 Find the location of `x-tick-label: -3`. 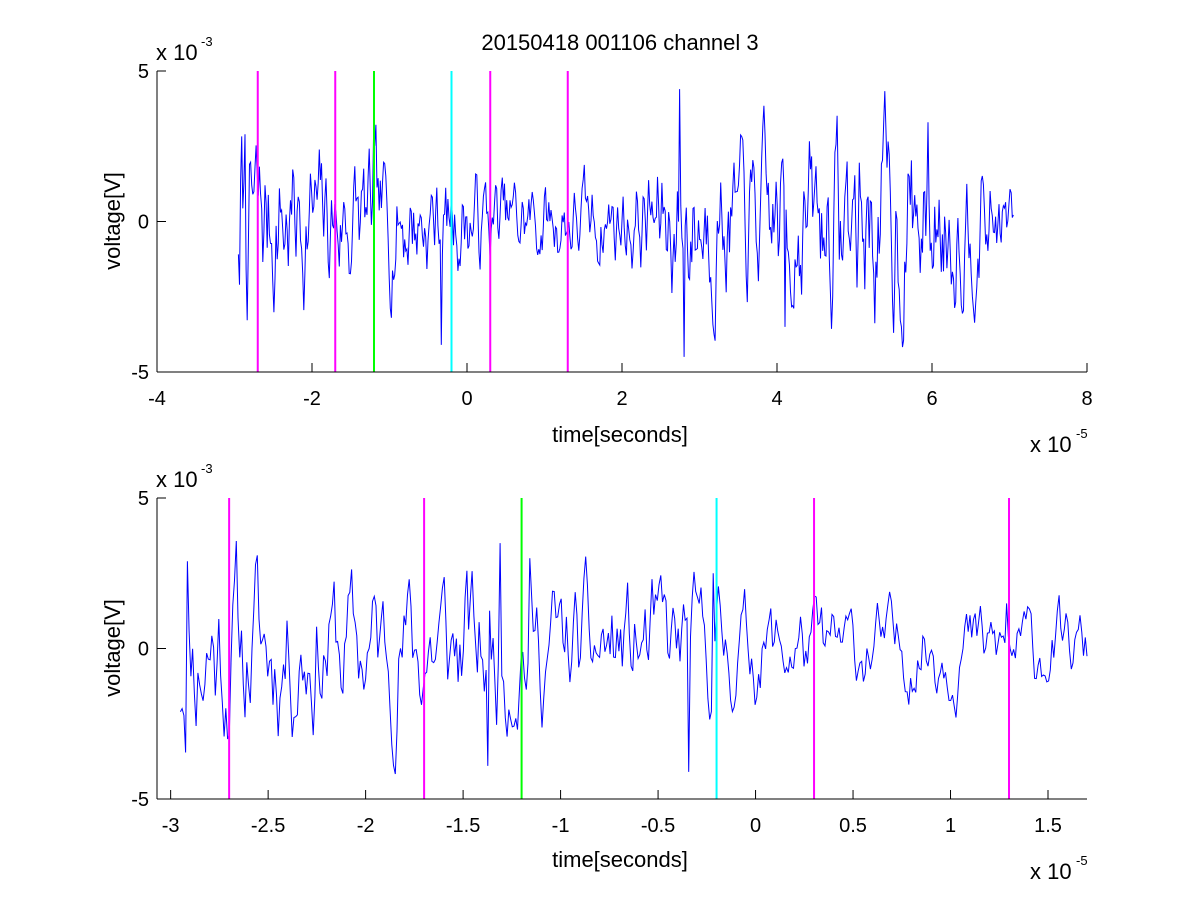

x-tick-label: -3 is located at coordinates (171, 826).